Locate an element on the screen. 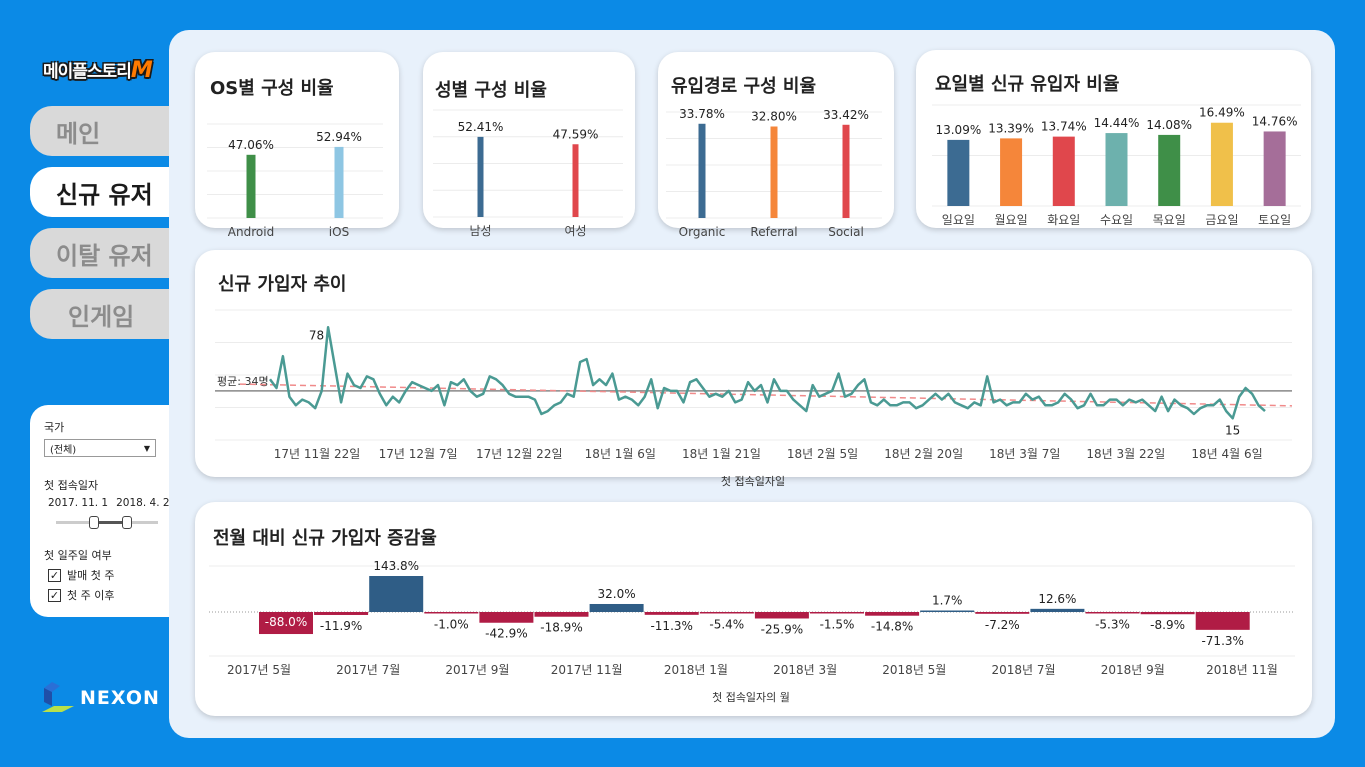 Image resolution: width=1365 pixels, height=767 pixels. card-title: 요일별 신규 유입자 비율 is located at coordinates (1027, 84).